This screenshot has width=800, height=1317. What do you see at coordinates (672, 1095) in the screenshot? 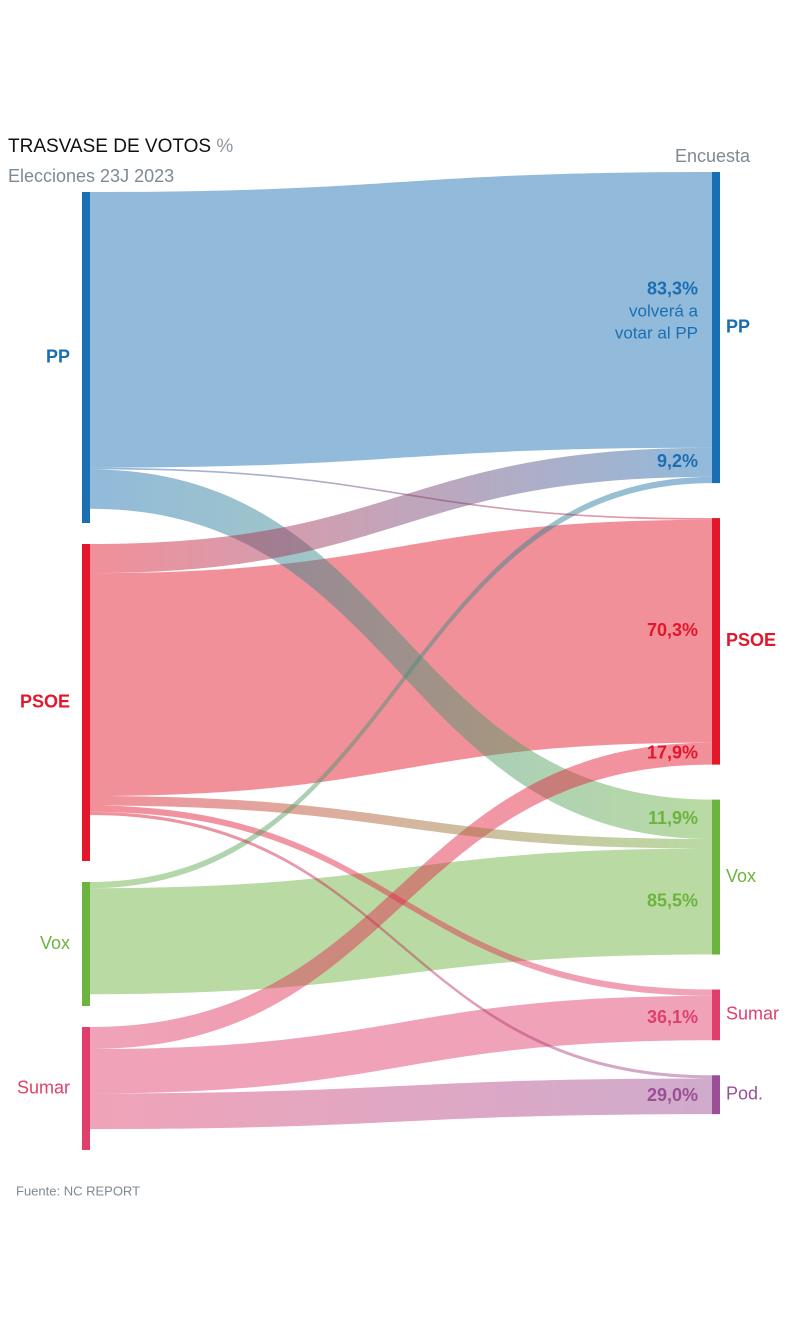
I see `flow-label: 29,0%` at bounding box center [672, 1095].